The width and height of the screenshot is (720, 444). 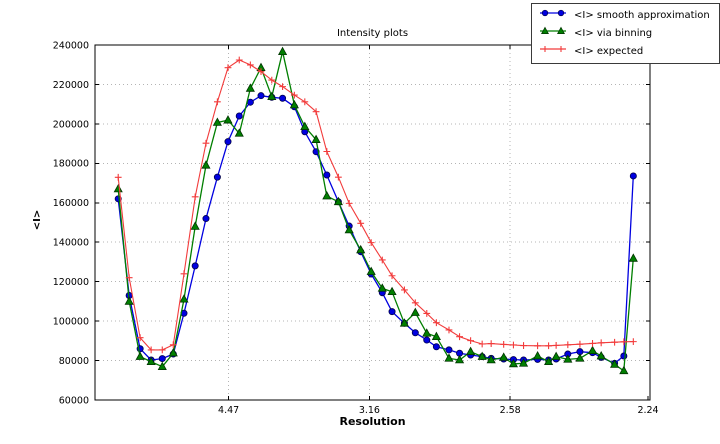 What do you see at coordinates (372, 421) in the screenshot?
I see `x-axis-label: Resolution` at bounding box center [372, 421].